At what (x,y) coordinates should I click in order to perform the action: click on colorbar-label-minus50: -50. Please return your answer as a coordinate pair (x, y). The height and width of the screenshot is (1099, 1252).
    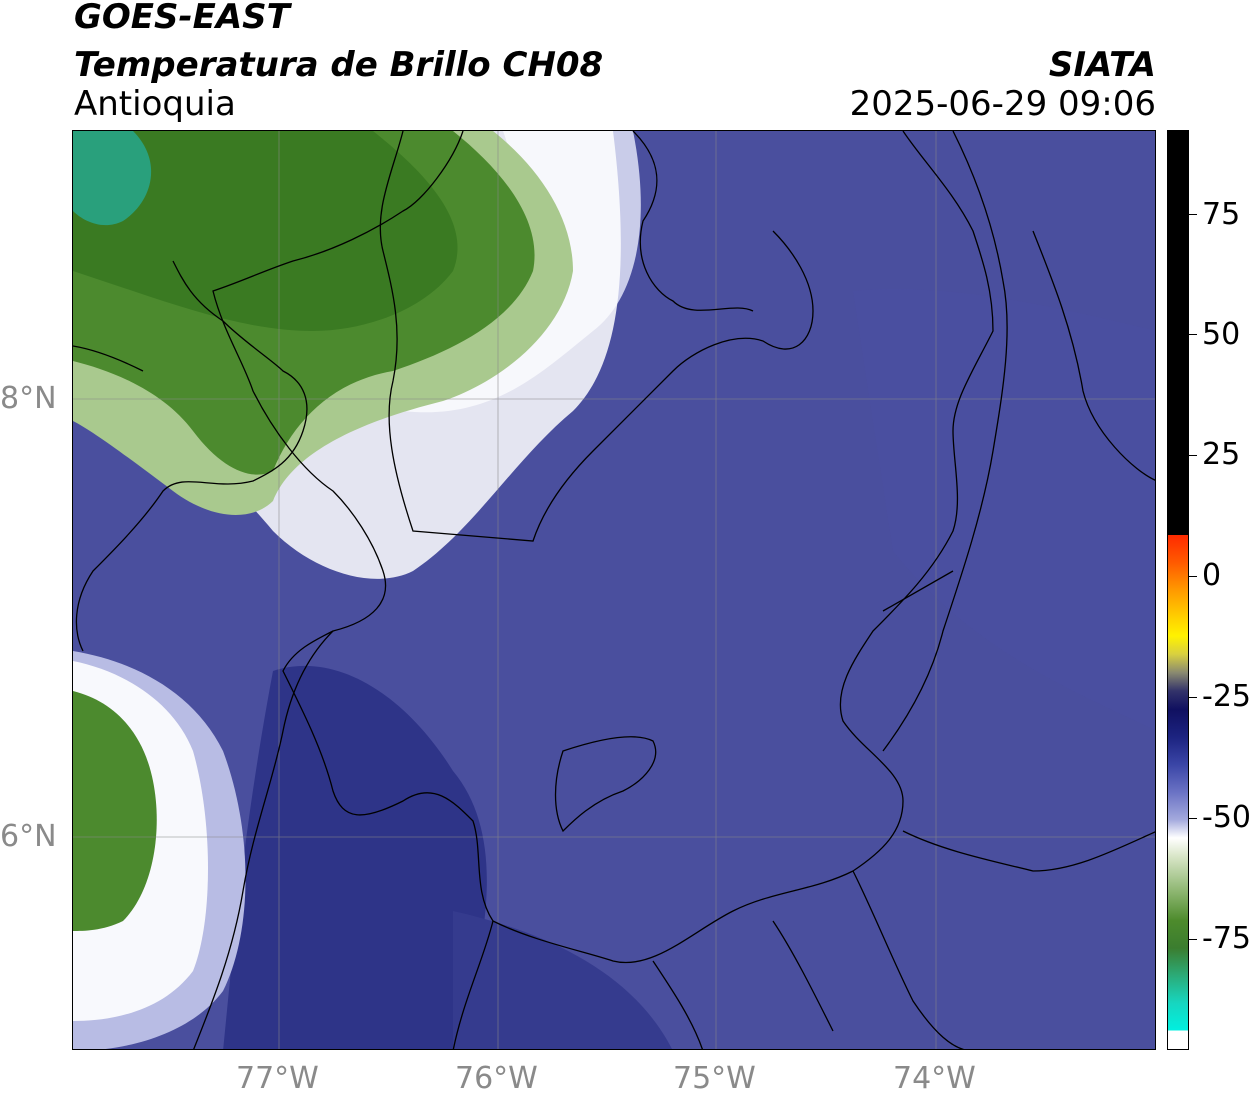
    Looking at the image, I should click on (1226, 817).